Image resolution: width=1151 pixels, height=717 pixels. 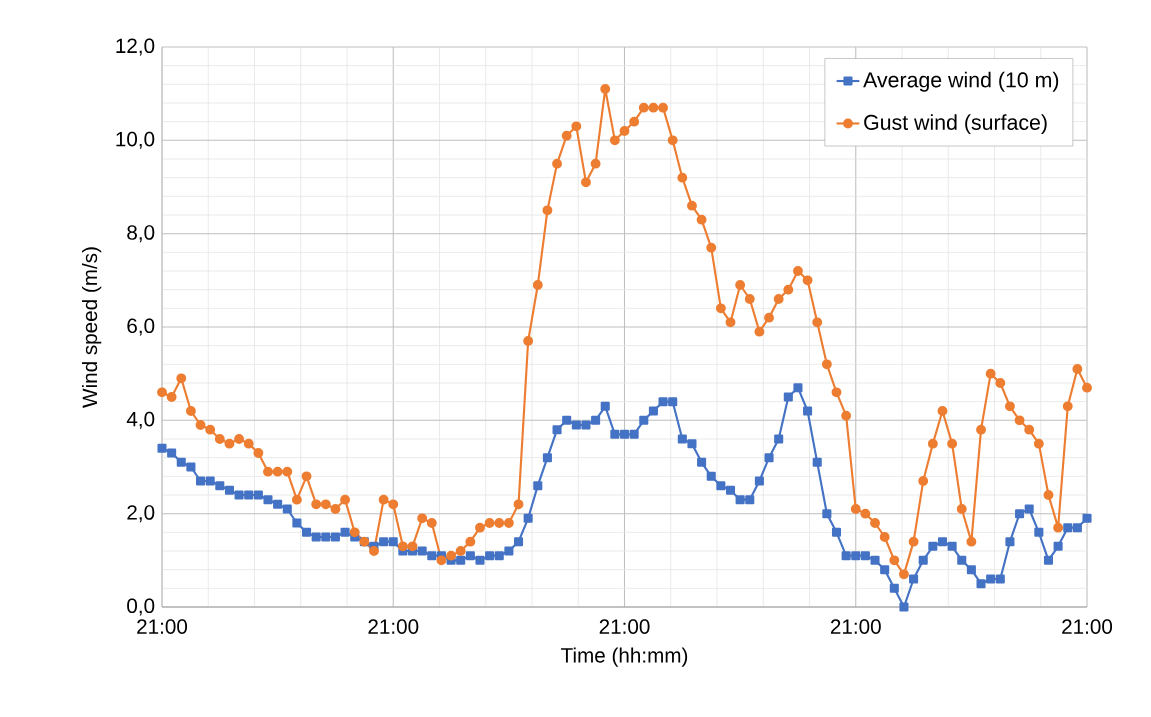 What do you see at coordinates (141, 327) in the screenshot?
I see `y-tick-label: 6,0` at bounding box center [141, 327].